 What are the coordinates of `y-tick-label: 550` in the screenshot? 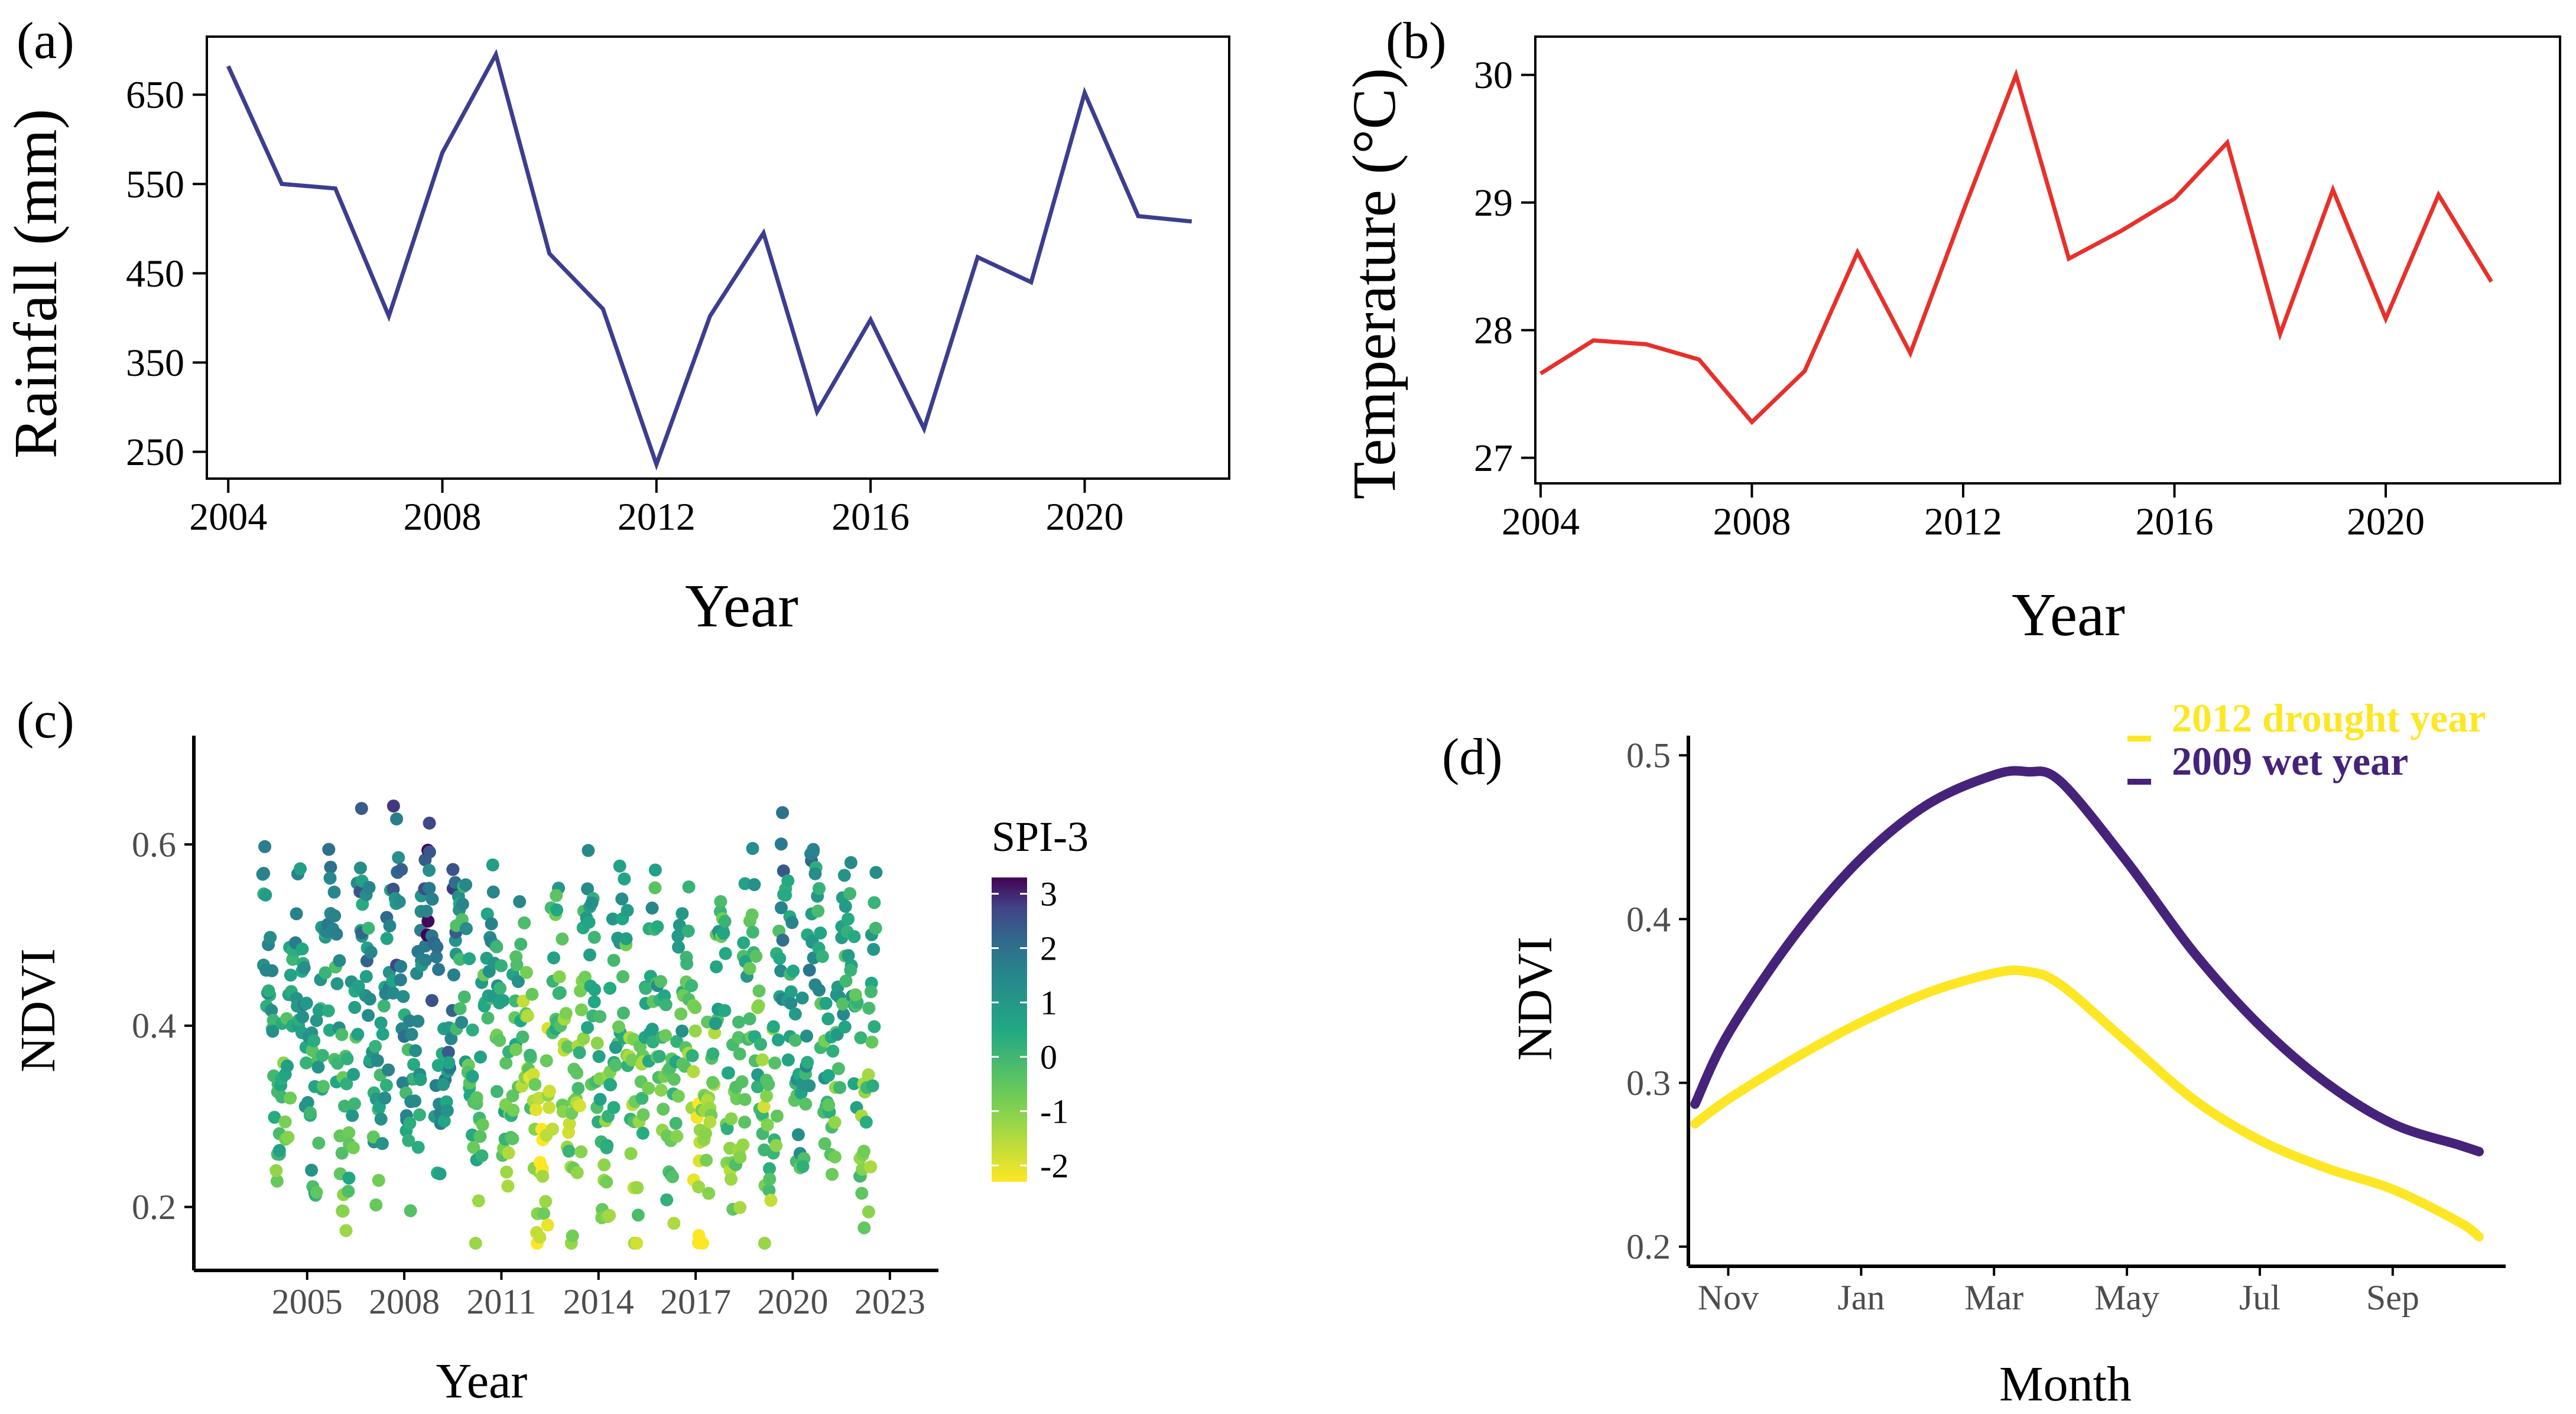 It's located at (155, 184).